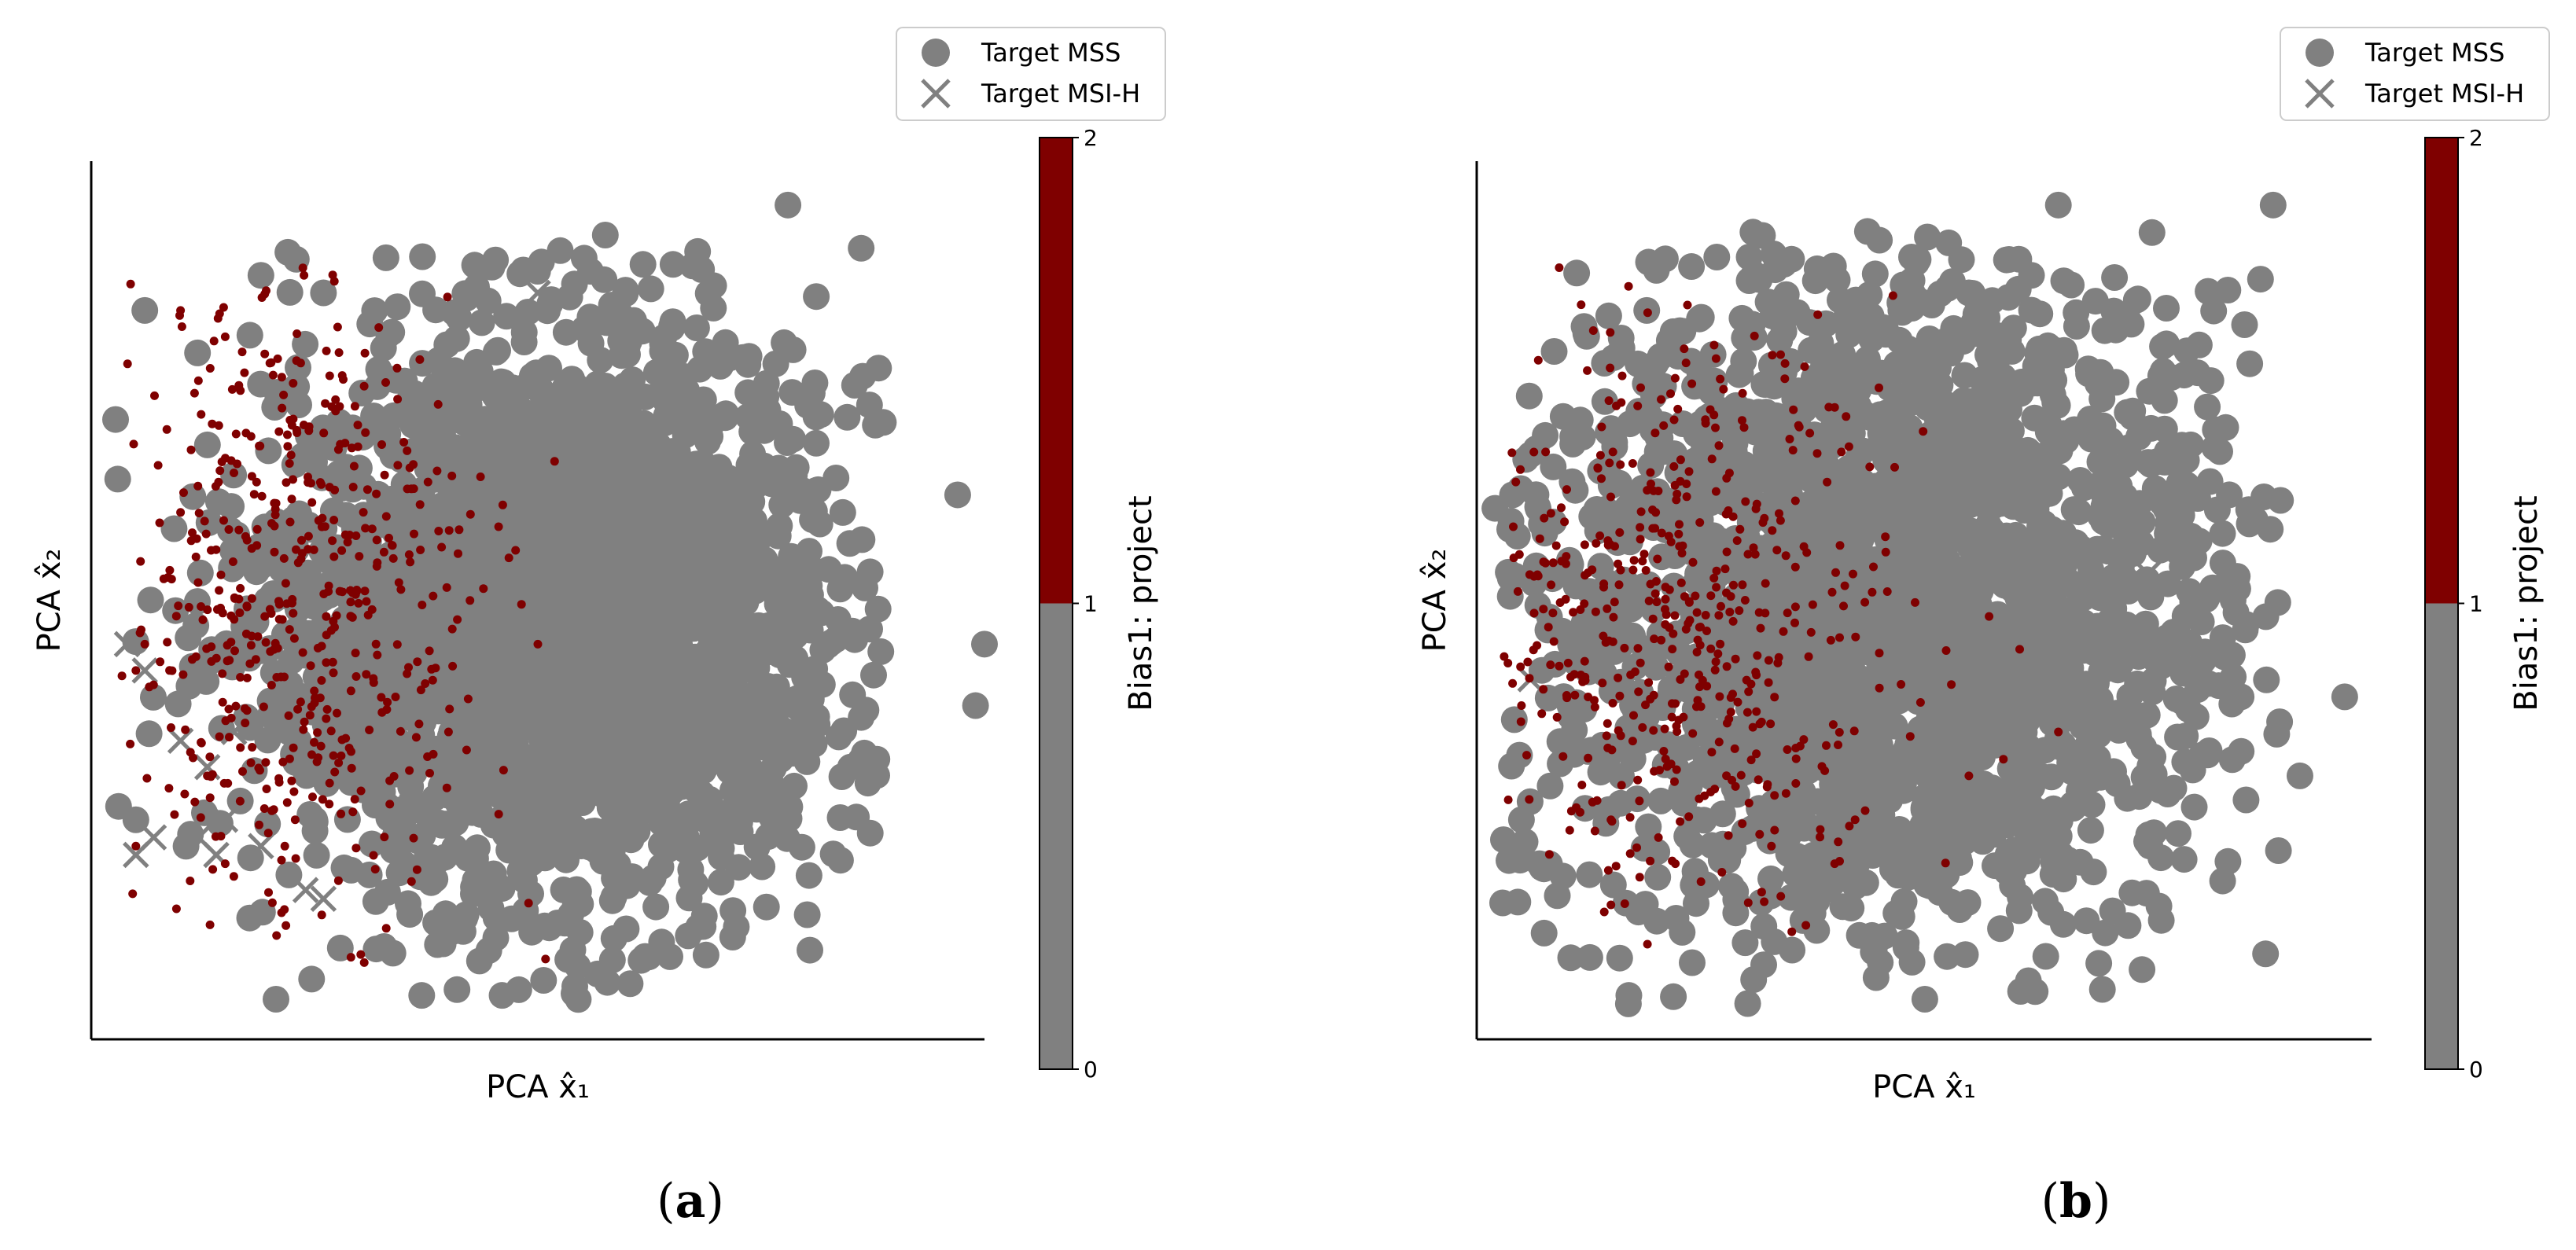 The image size is (2576, 1250). What do you see at coordinates (1051, 53) in the screenshot?
I see `legend-entry-label: Target MSS` at bounding box center [1051, 53].